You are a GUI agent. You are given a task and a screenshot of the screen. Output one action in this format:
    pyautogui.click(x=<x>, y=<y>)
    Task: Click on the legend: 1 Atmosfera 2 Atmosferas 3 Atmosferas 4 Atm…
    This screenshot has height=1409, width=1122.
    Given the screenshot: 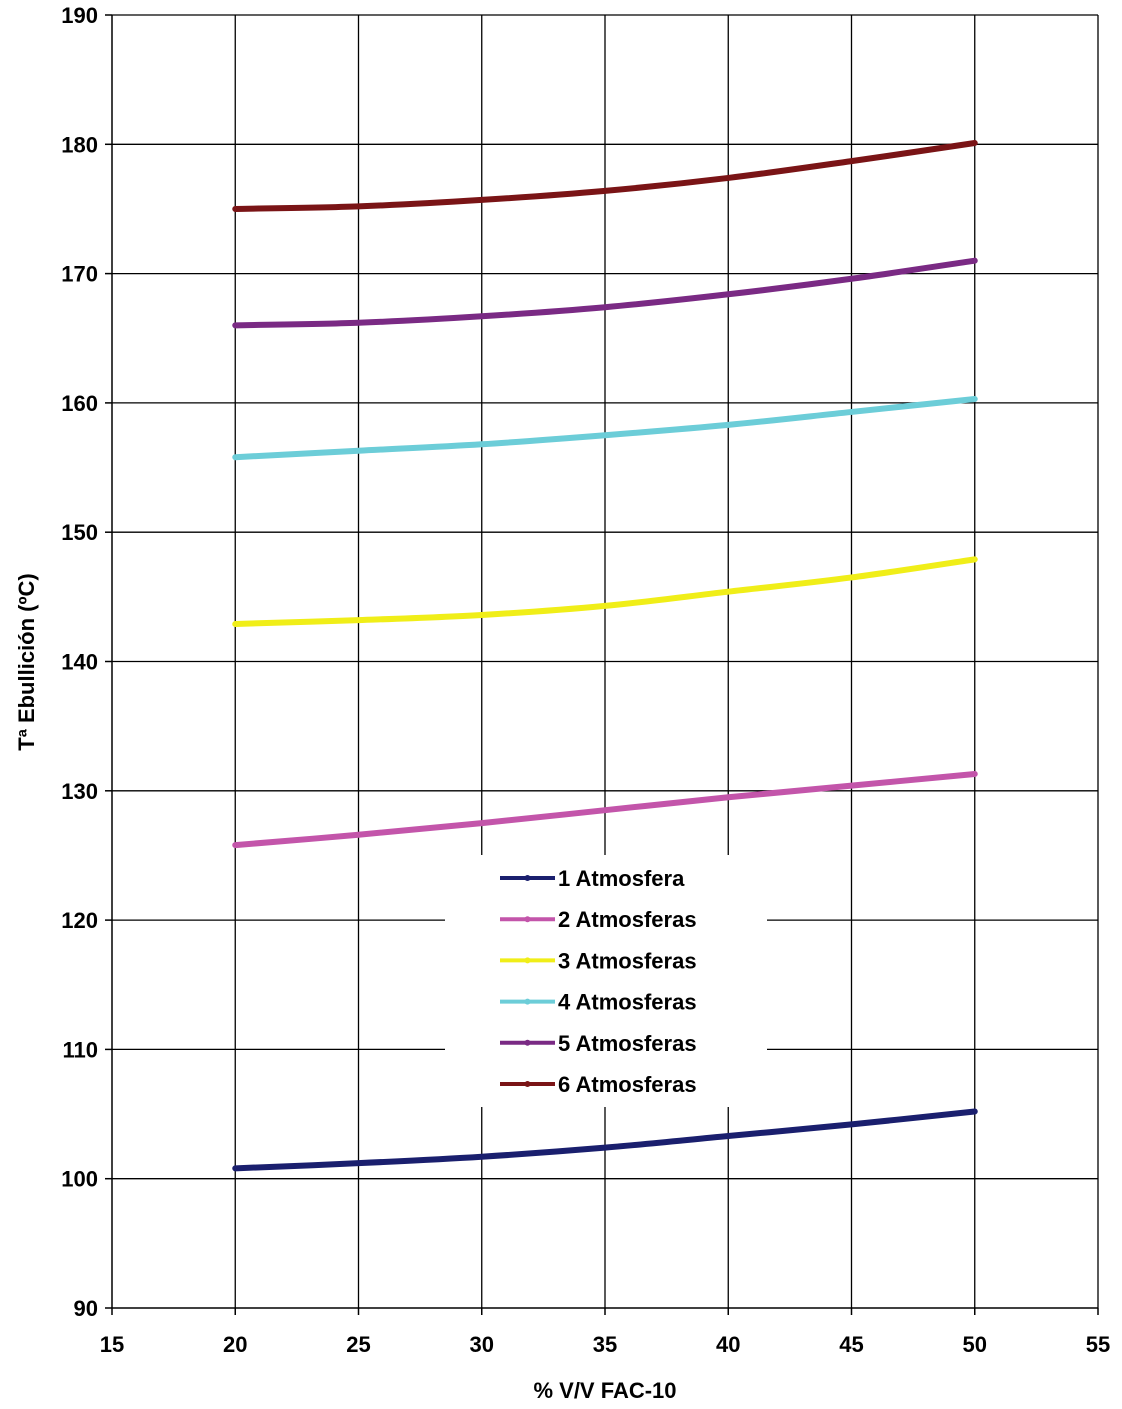 What is the action you would take?
    pyautogui.click(x=606, y=981)
    